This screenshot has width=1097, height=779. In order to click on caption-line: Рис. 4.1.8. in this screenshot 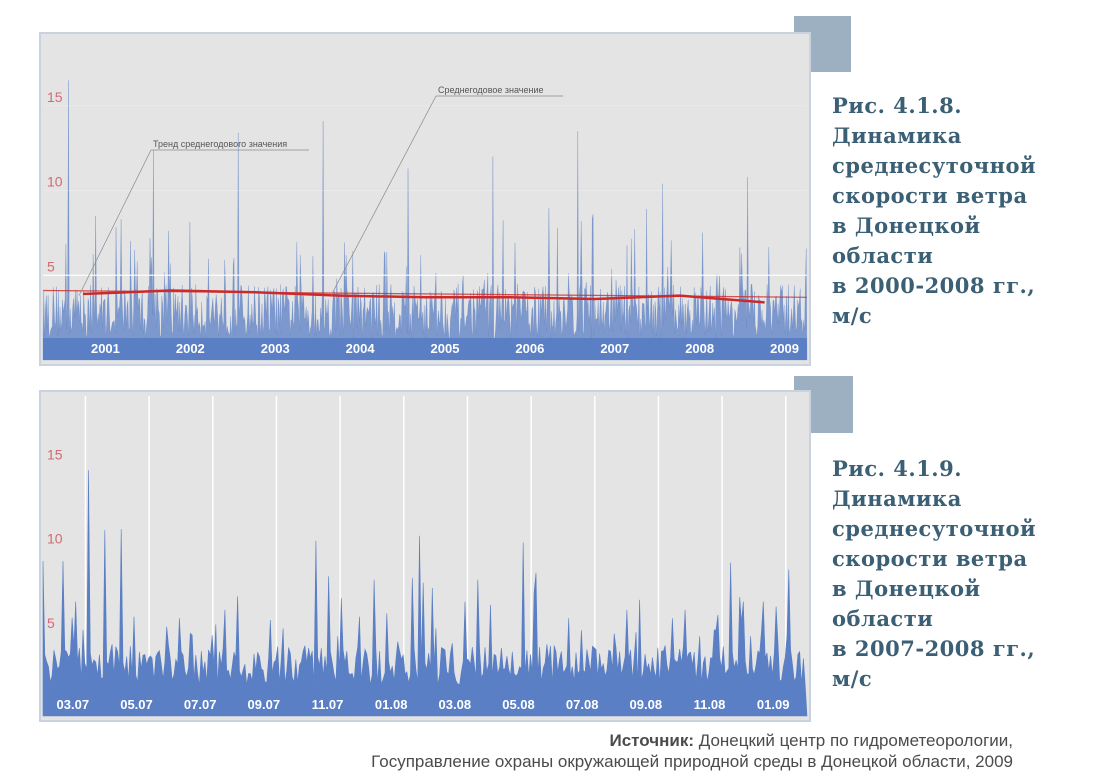, I will do `click(897, 105)`.